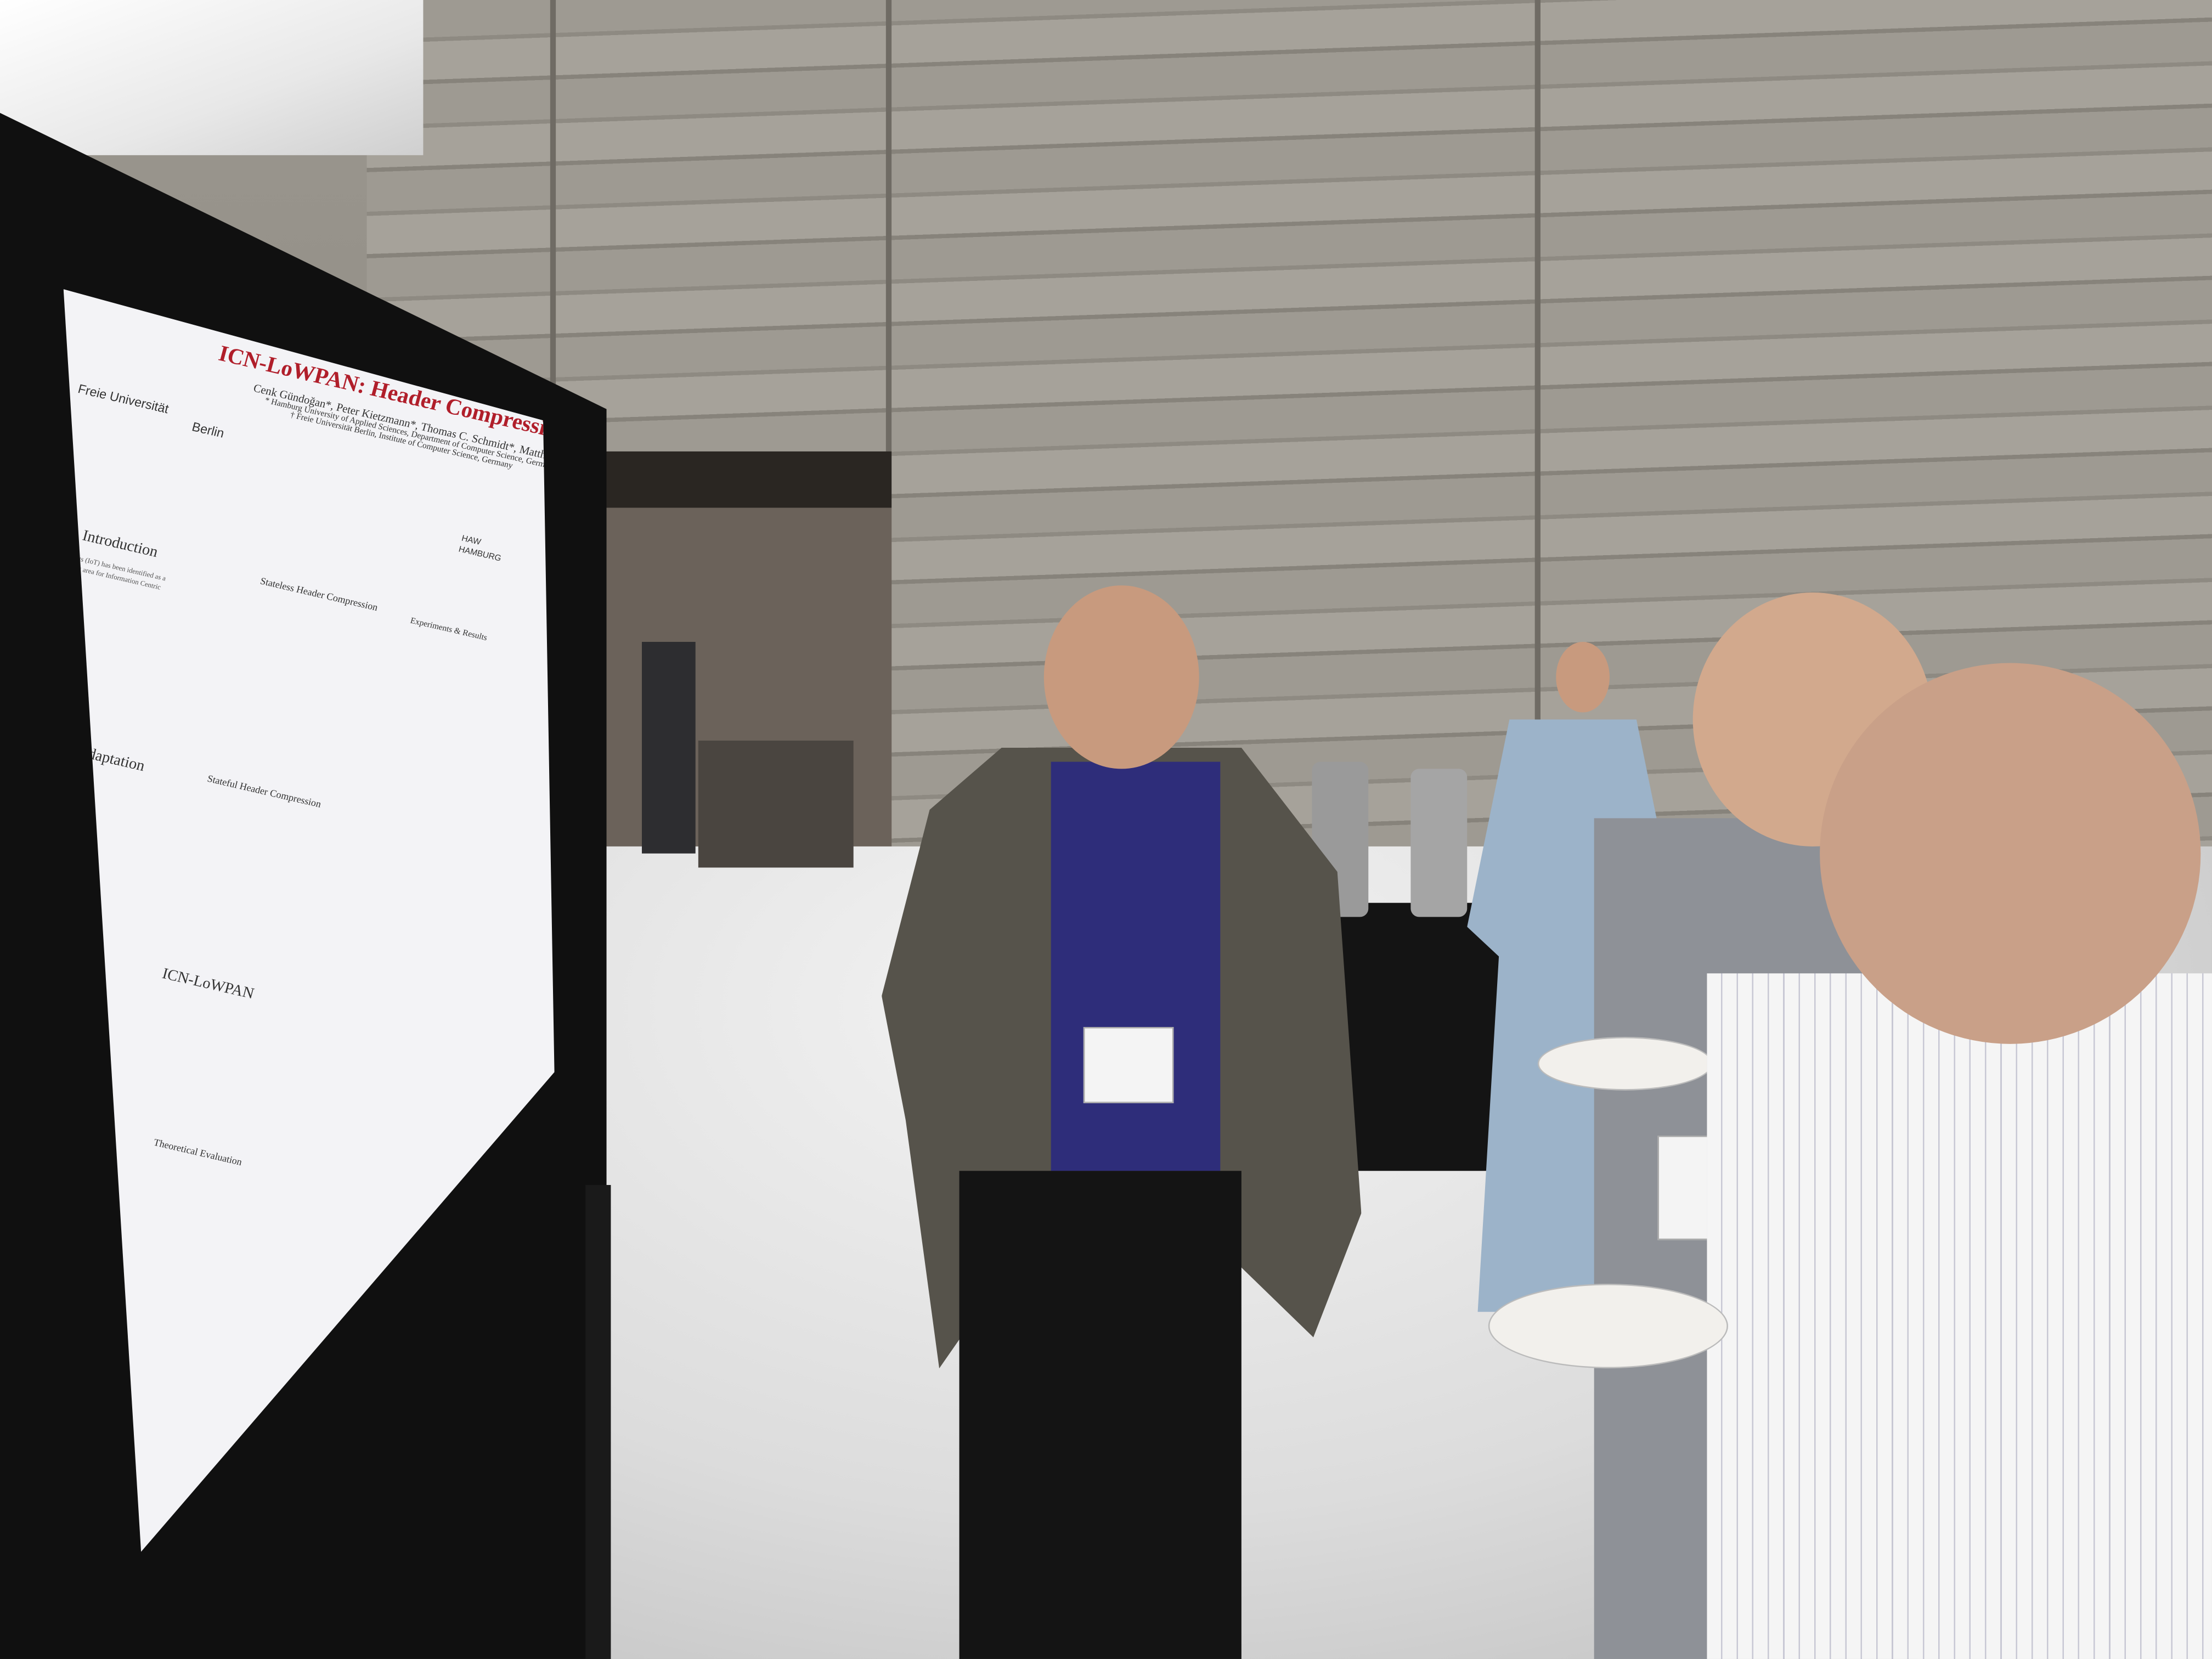 Image resolution: width=2212 pixels, height=1659 pixels. I want to click on presenter-head, so click(1121, 677).